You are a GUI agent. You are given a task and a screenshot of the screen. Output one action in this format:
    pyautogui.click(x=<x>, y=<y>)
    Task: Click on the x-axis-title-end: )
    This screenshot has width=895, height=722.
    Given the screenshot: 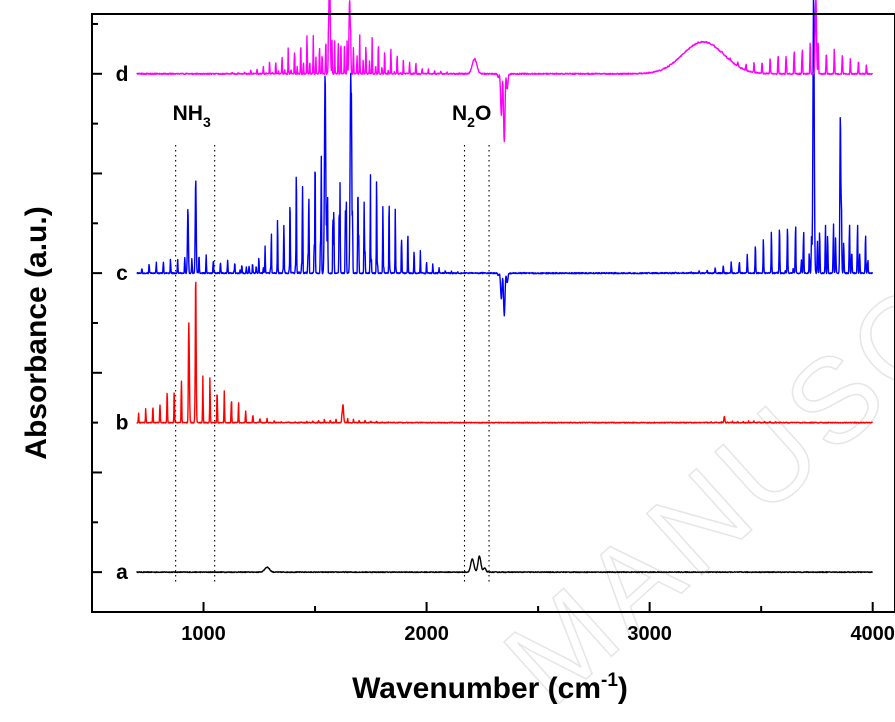 What is the action you would take?
    pyautogui.click(x=623, y=688)
    